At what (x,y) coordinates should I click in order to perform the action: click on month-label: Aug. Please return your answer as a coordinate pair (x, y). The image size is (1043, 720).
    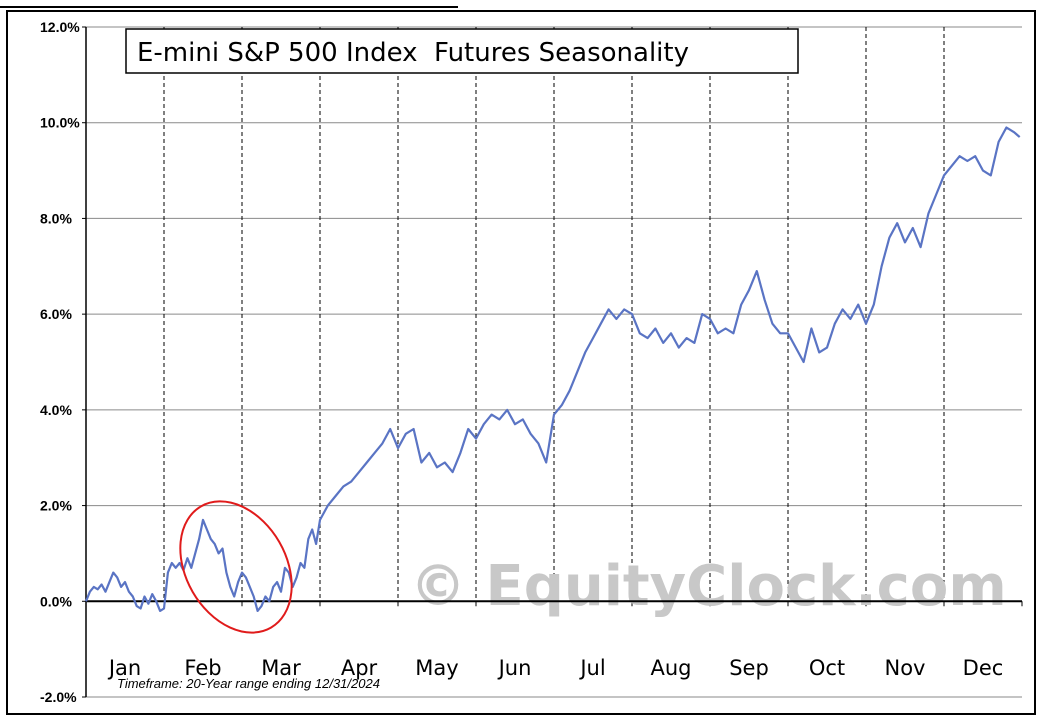
    Looking at the image, I should click on (670, 668).